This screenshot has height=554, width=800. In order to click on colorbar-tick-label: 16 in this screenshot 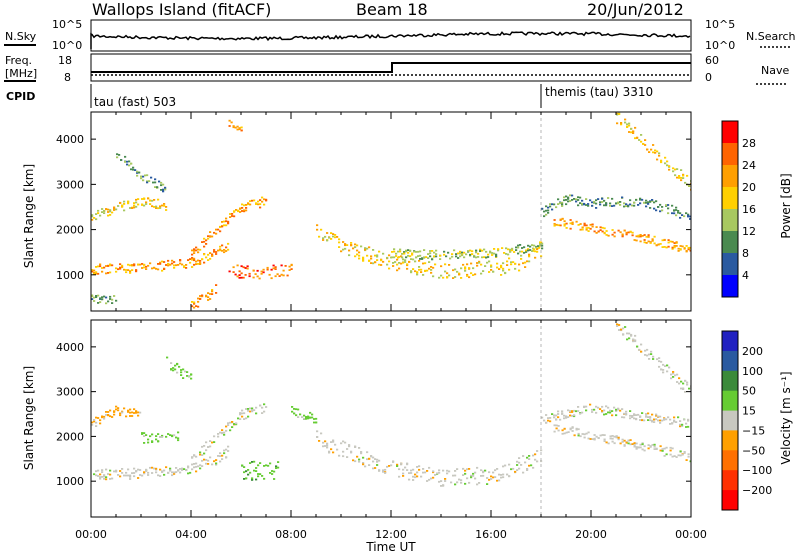, I will do `click(749, 209)`.